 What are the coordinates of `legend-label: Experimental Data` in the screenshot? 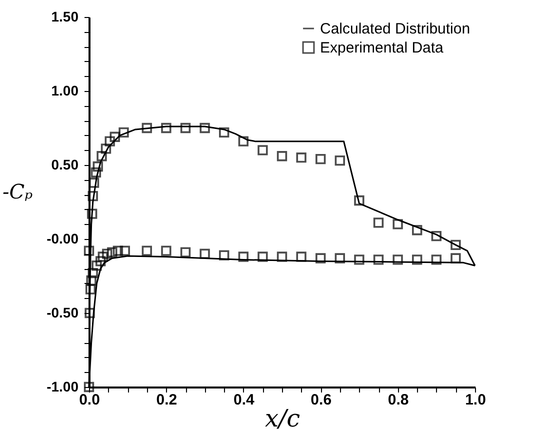 It's located at (382, 48).